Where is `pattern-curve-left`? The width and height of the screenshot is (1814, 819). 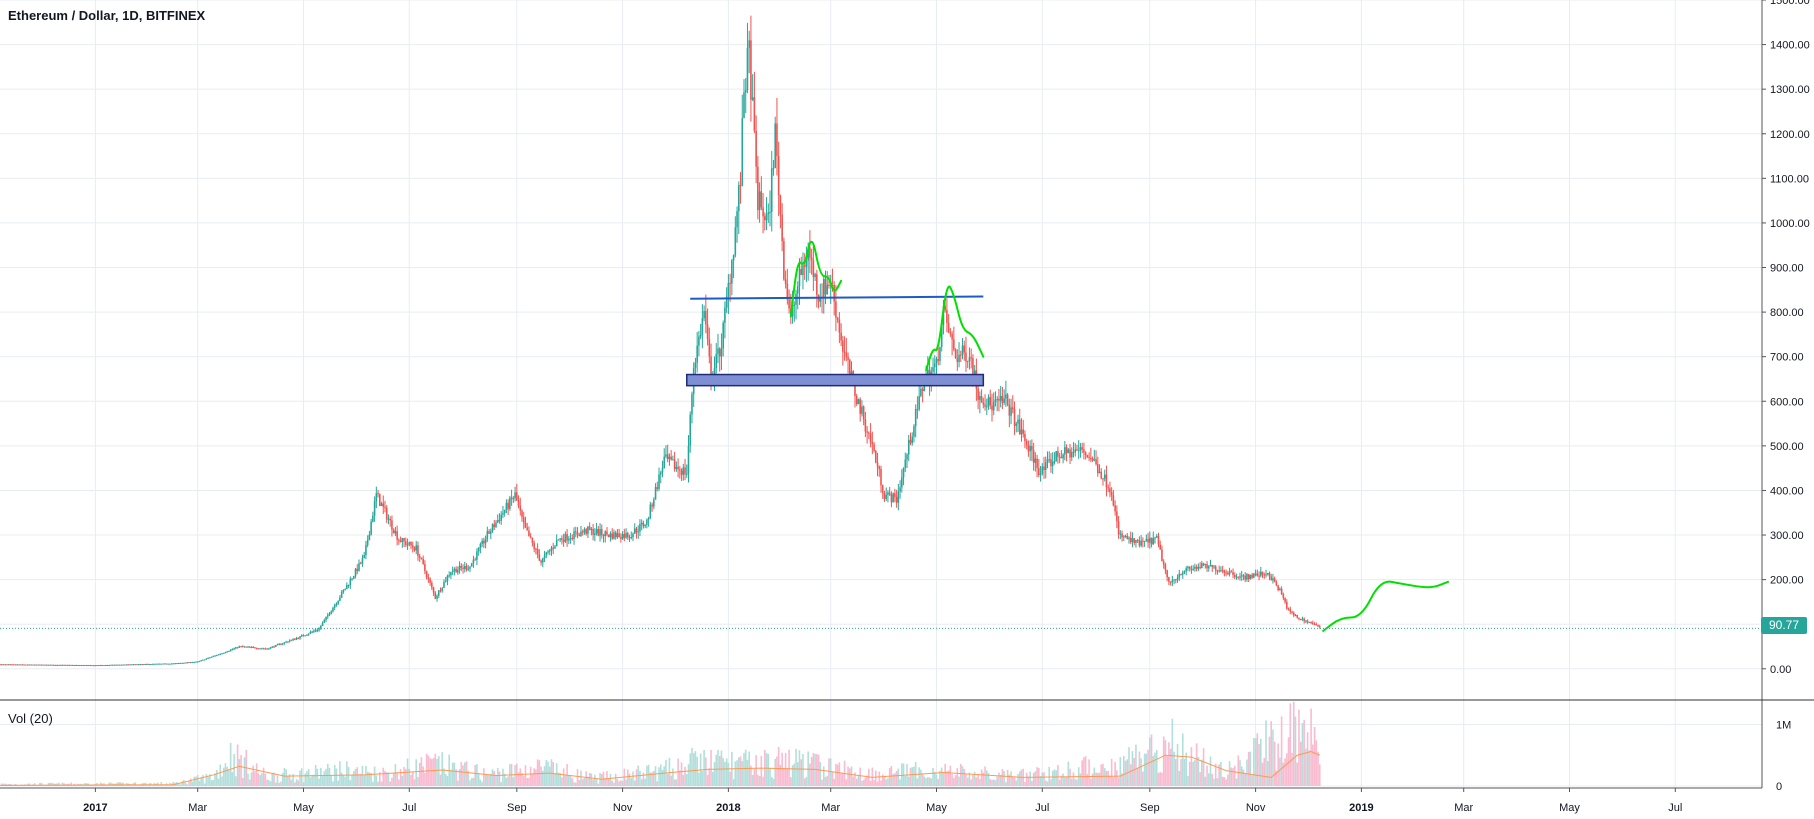
pattern-curve-left is located at coordinates (816, 279).